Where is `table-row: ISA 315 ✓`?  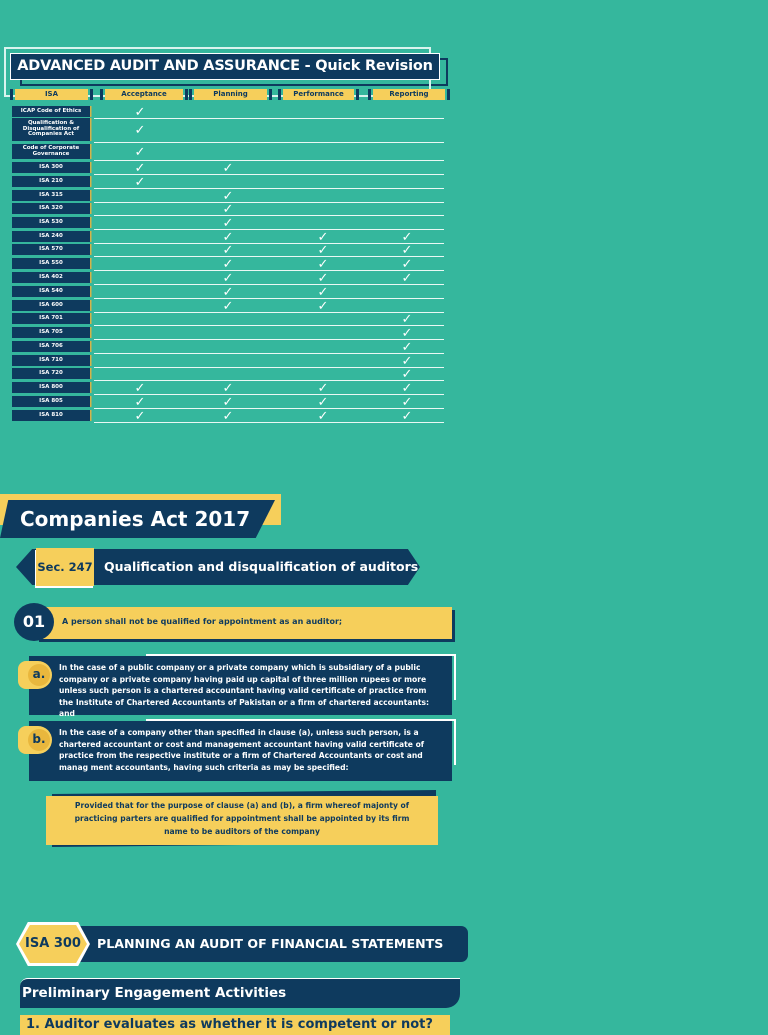
table-row: ISA 315 ✓ is located at coordinates (230, 196).